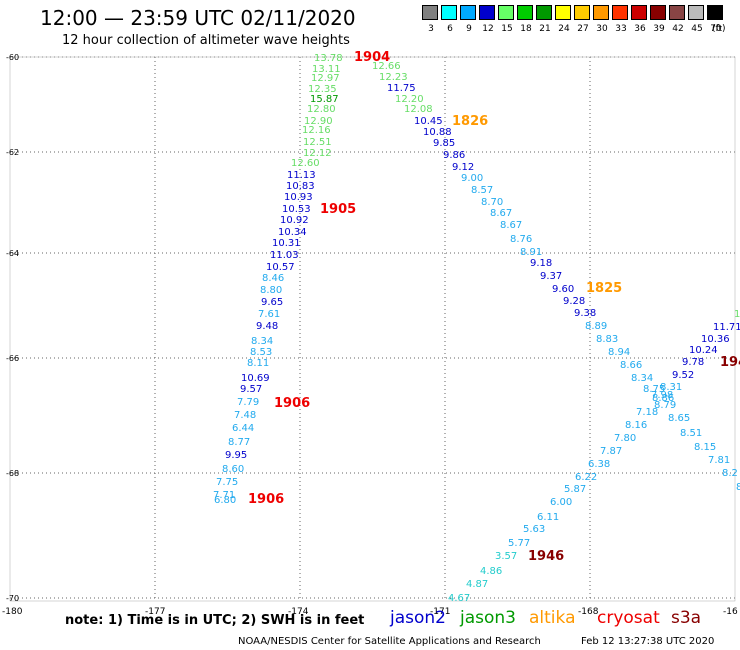  What do you see at coordinates (575, 489) in the screenshot?
I see `wave-height-value: 5.87` at bounding box center [575, 489].